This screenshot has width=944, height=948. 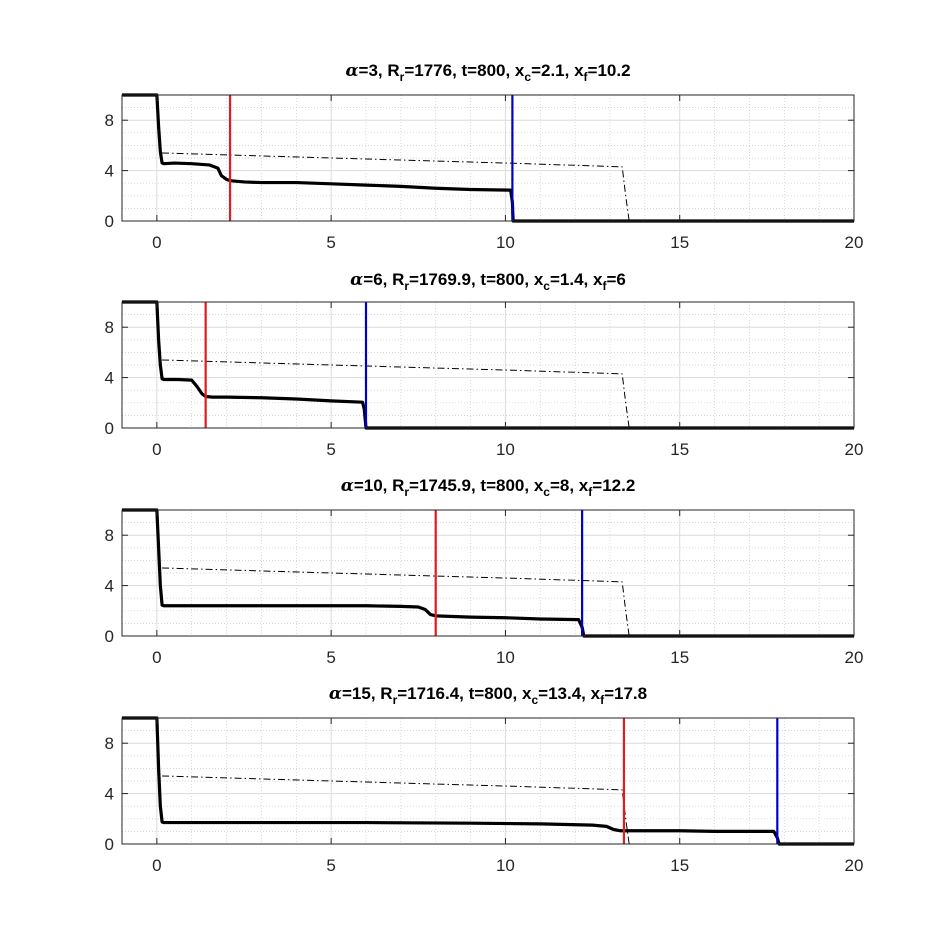 What do you see at coordinates (487, 72) in the screenshot?
I see `subplot-title: α=3, Rr=1776, t=800, xc=2.1, xf=10.2` at bounding box center [487, 72].